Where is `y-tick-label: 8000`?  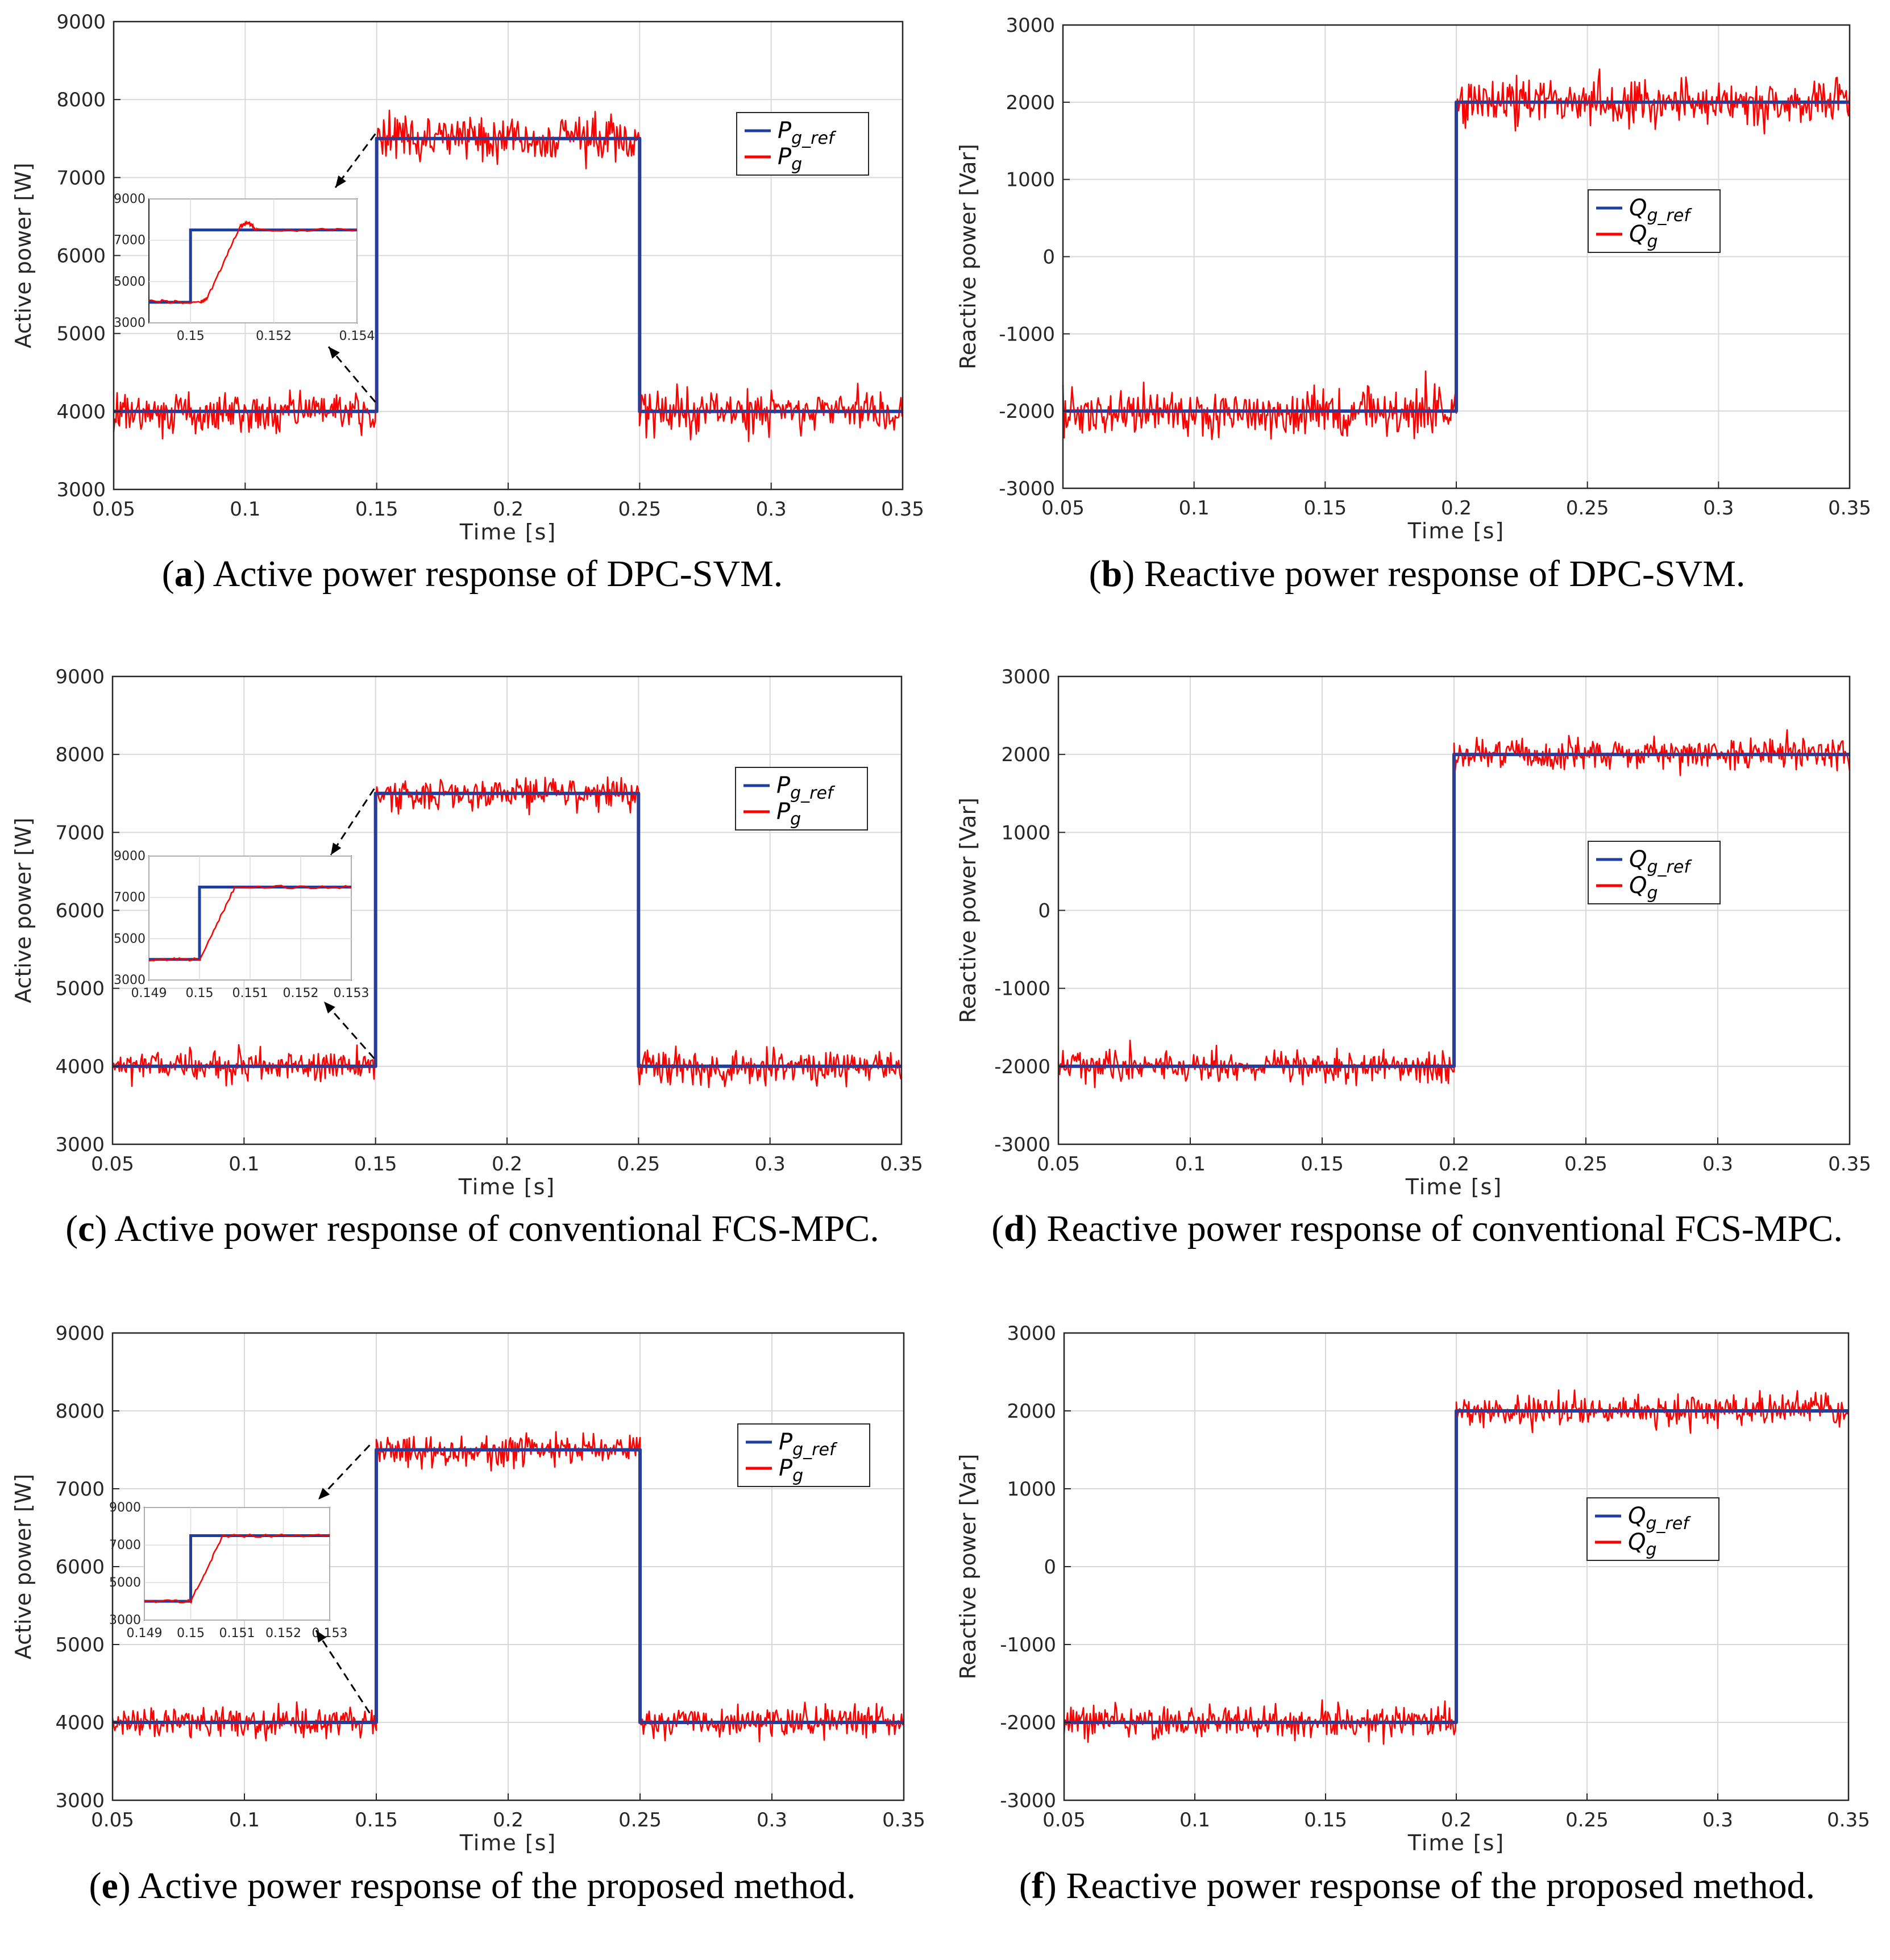
y-tick-label: 8000 is located at coordinates (80, 755).